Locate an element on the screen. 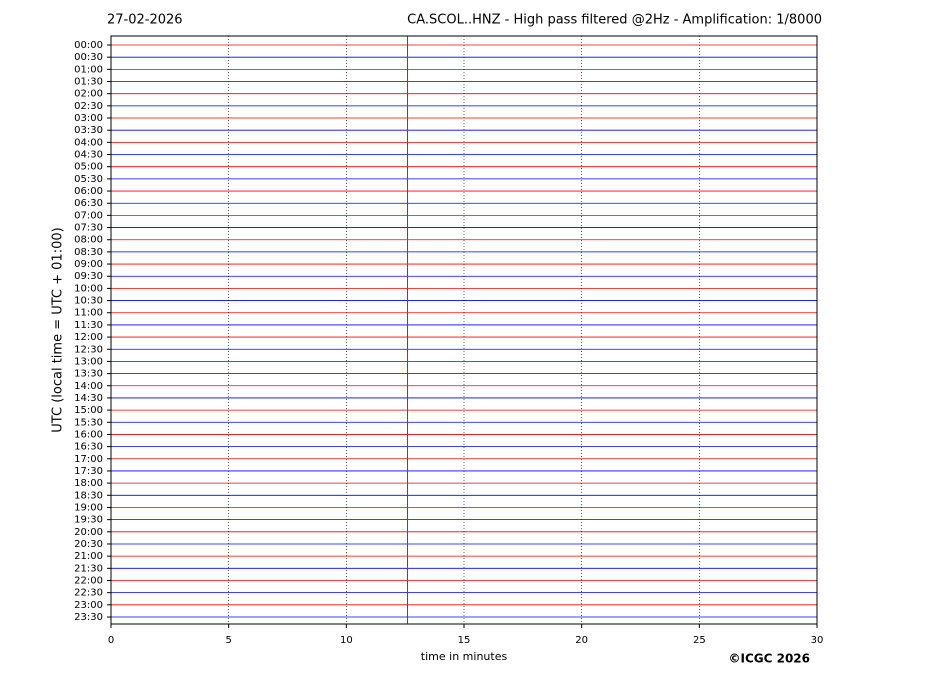 This screenshot has height=696, width=927. y-tick-label: 05:30 is located at coordinates (88, 179).